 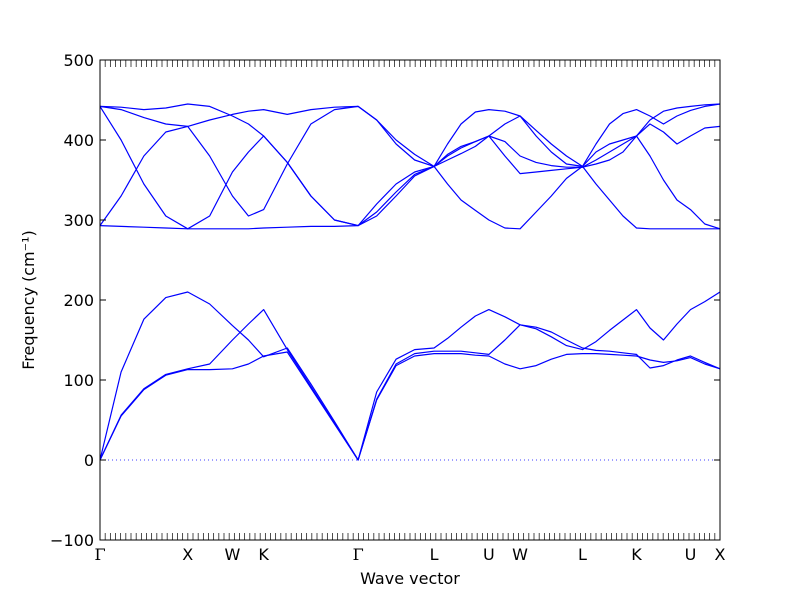 What do you see at coordinates (410, 578) in the screenshot?
I see `x-axis-label: Wave vector` at bounding box center [410, 578].